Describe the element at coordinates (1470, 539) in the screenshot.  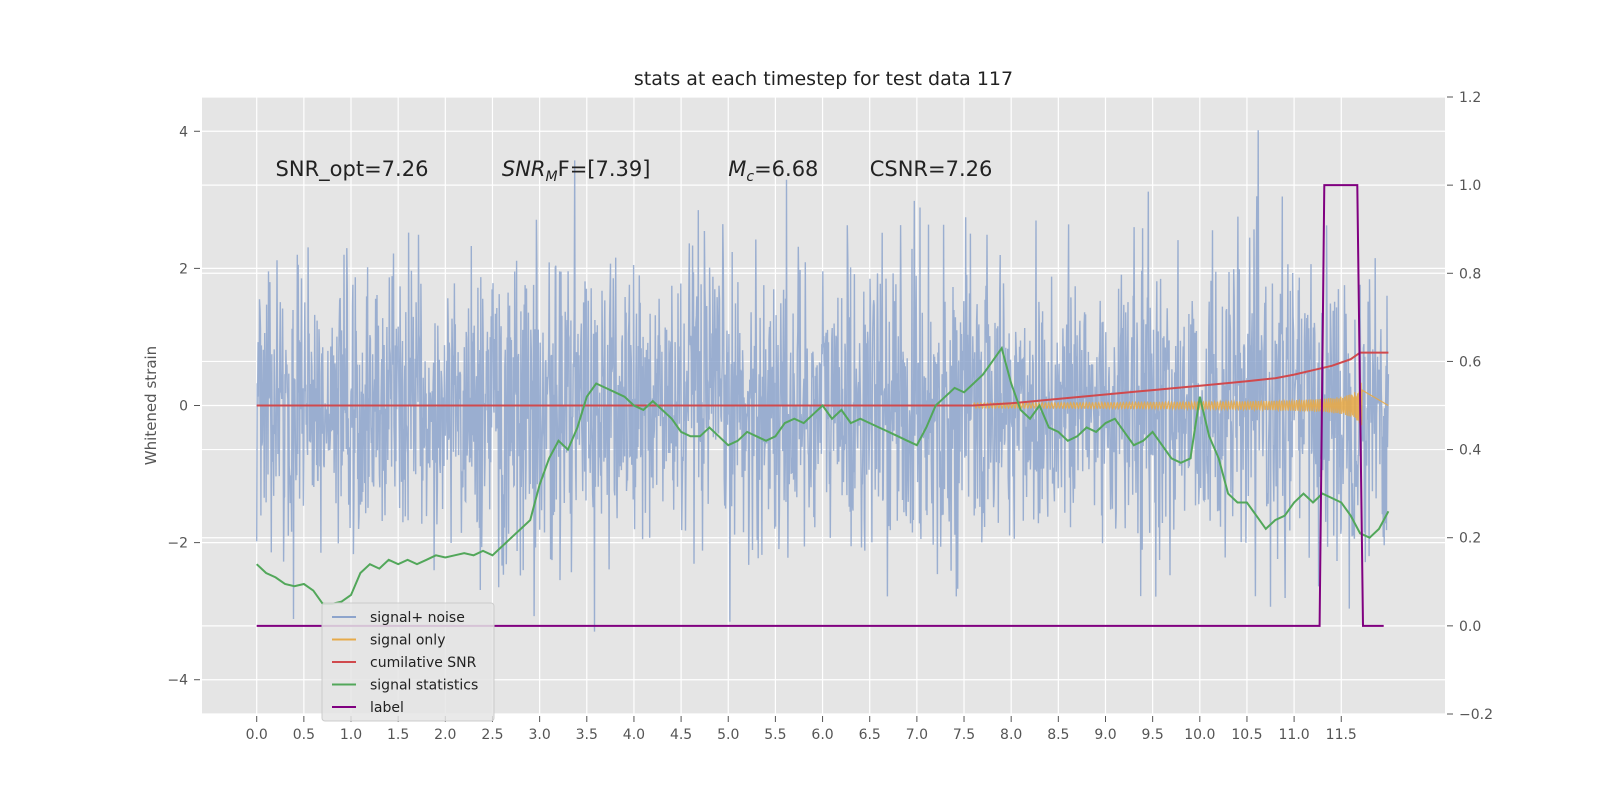
I see `y2-tick-label: 0.2` at that location.